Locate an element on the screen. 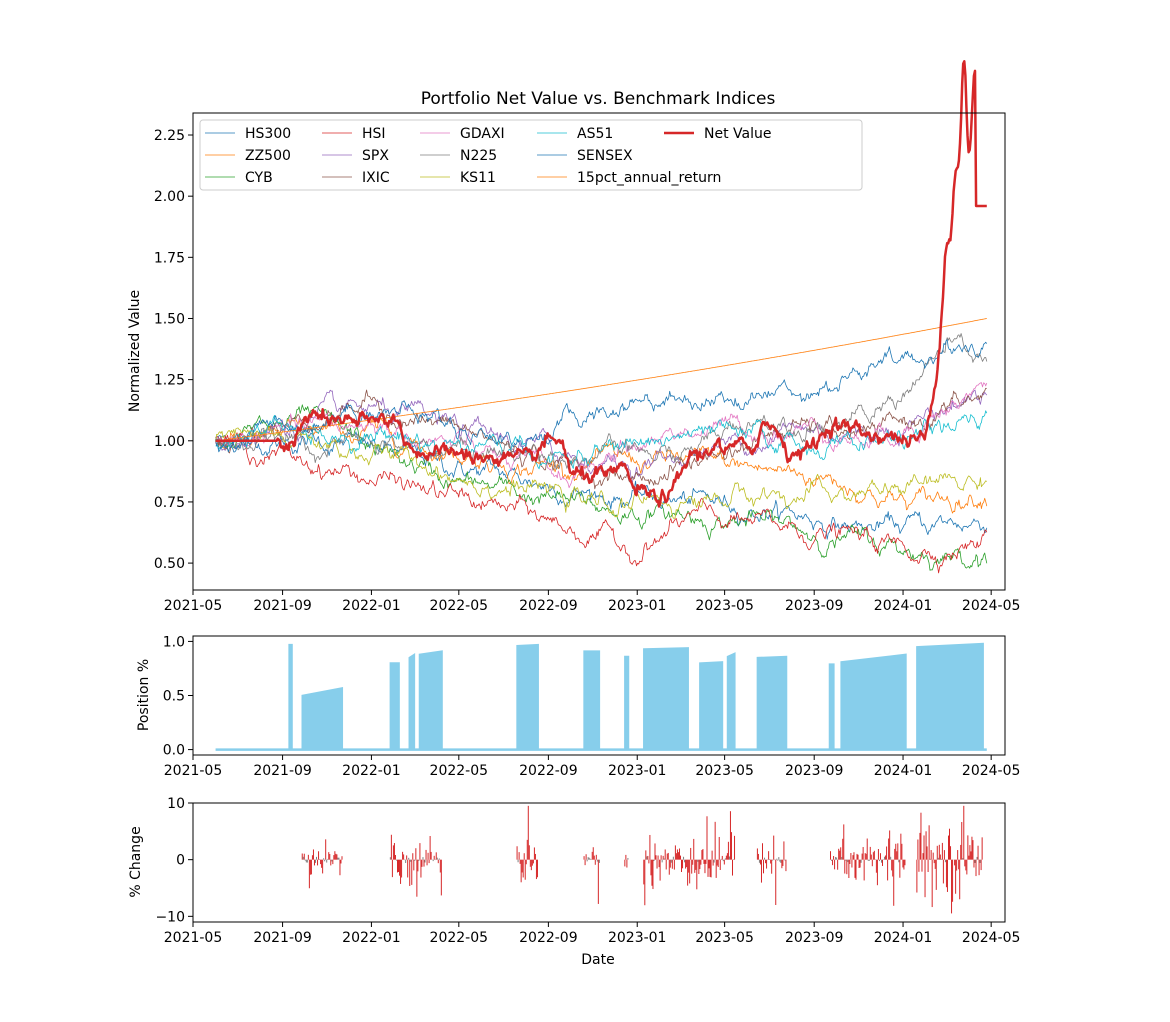 Image resolution: width=1170 pixels, height=1022 pixels. series-line-15pct-annual-return is located at coordinates (601, 380).